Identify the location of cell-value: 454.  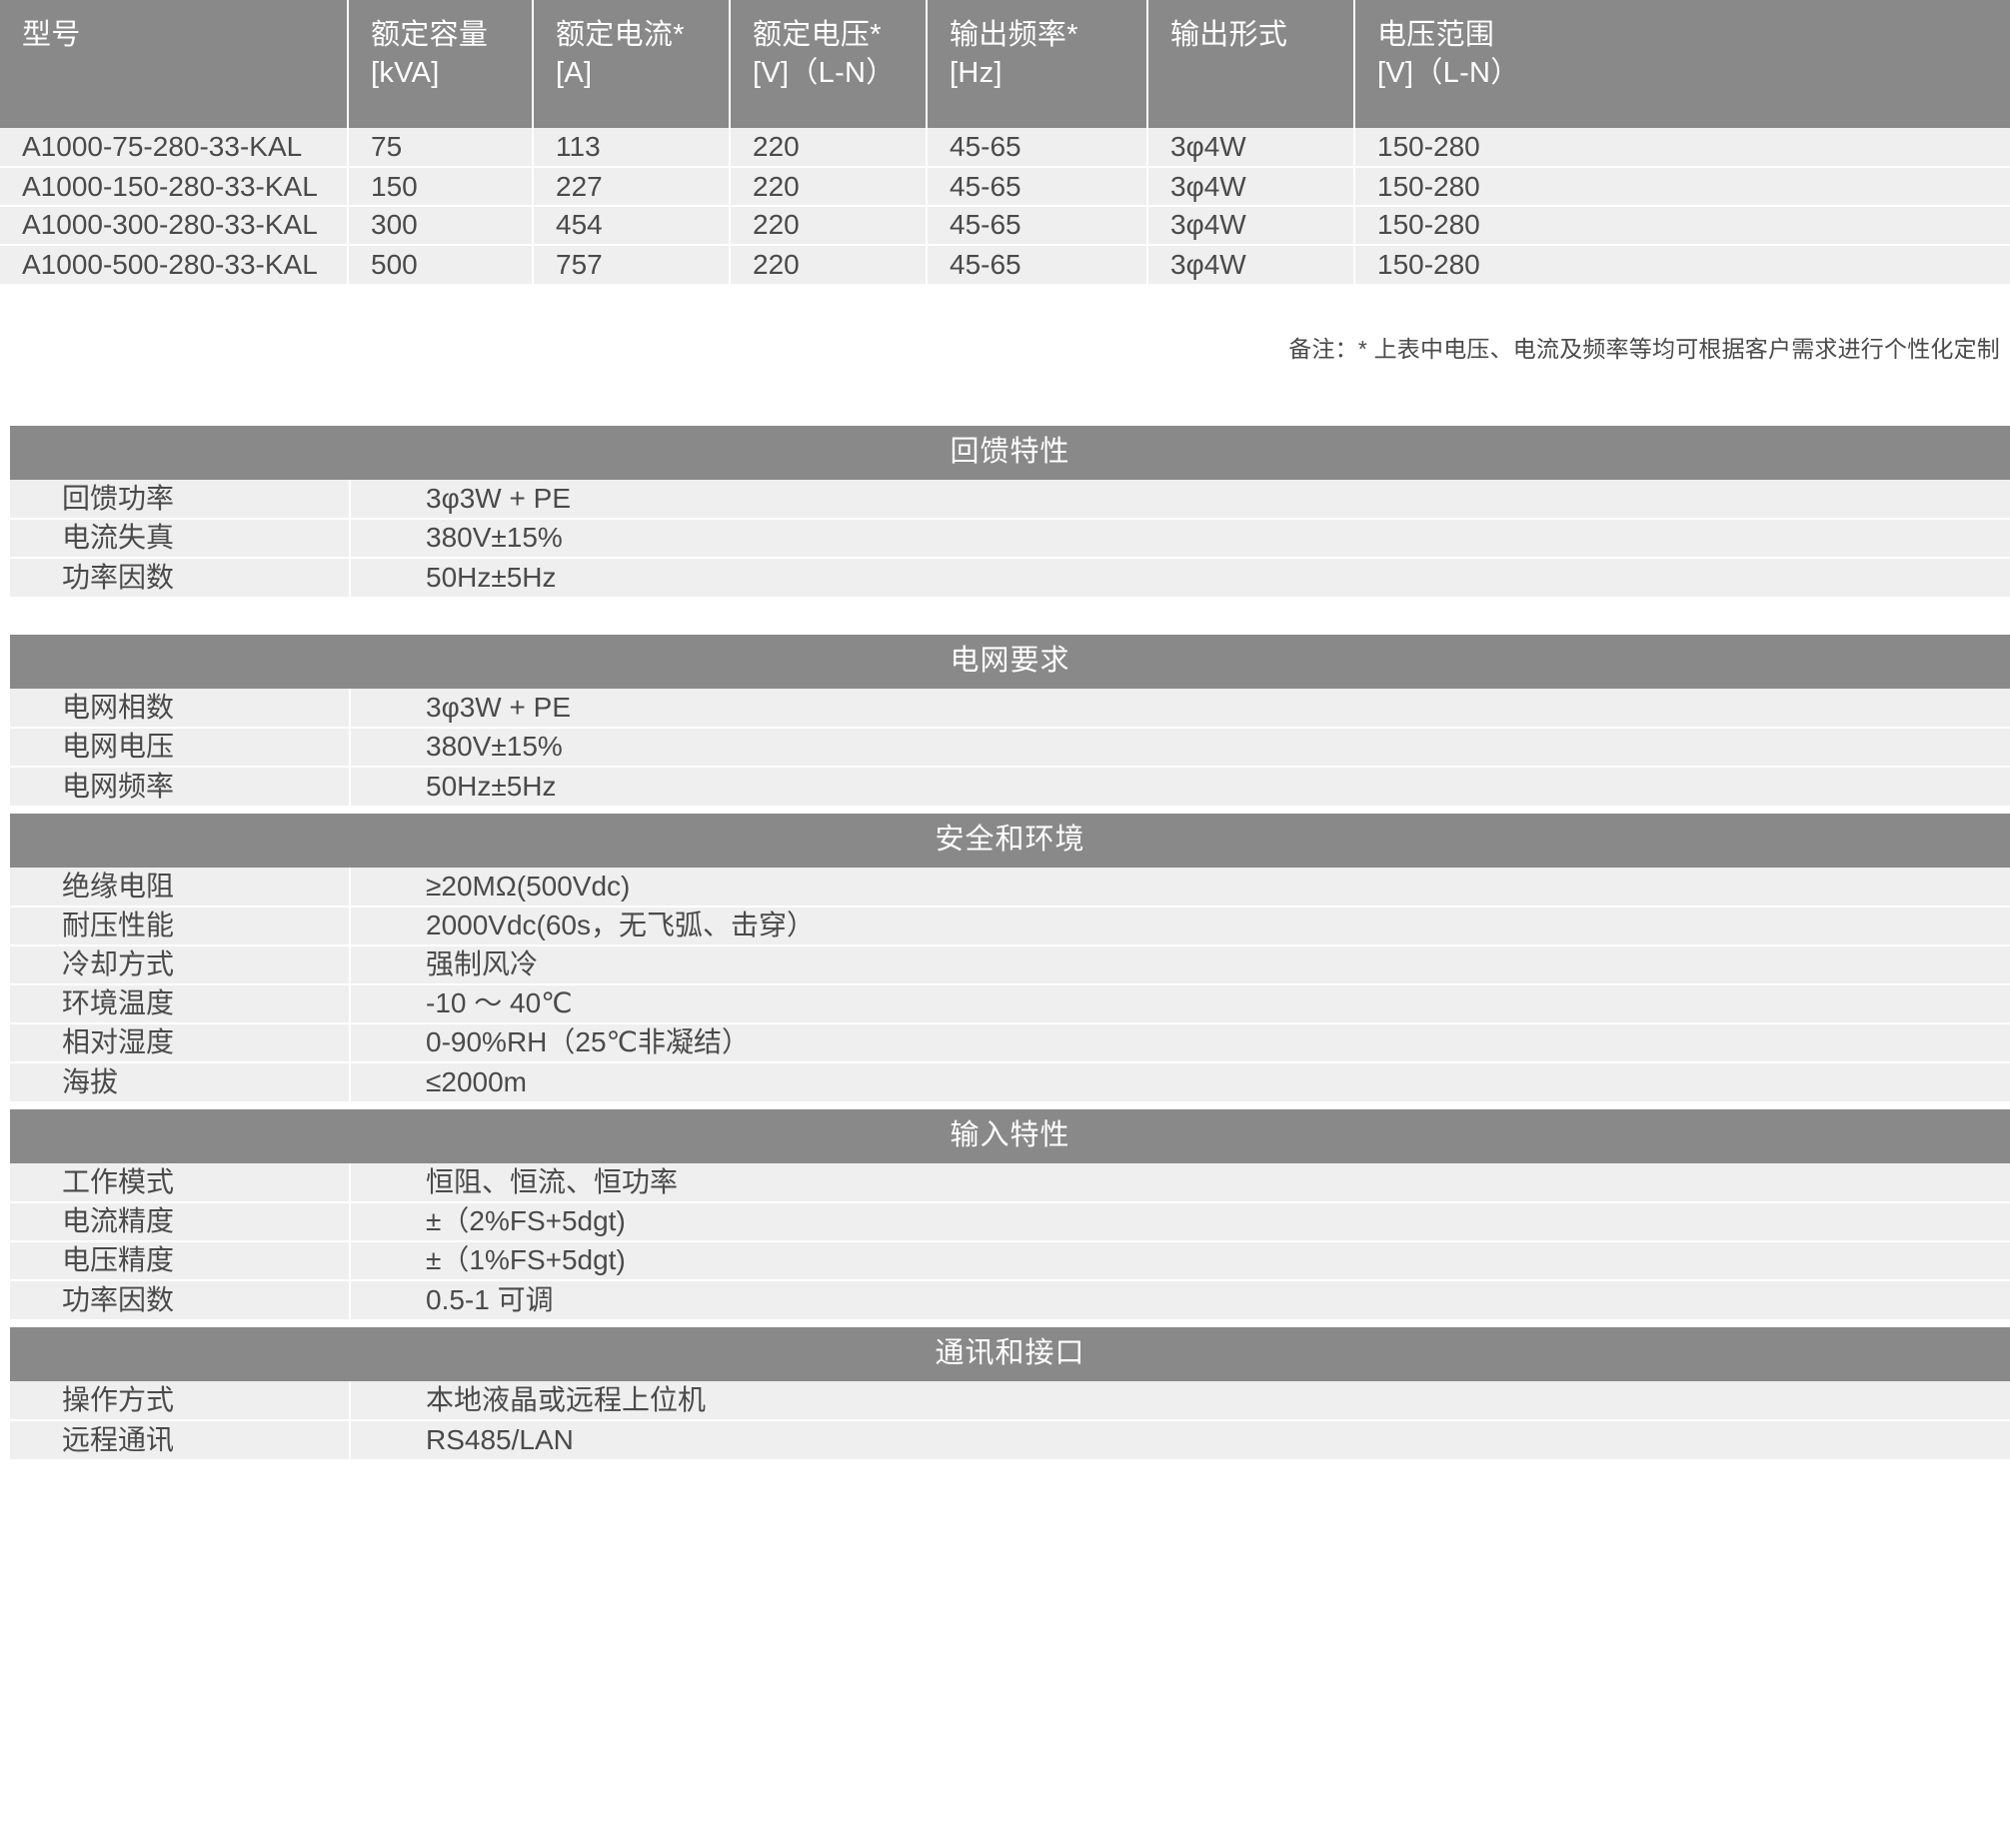
(632, 225).